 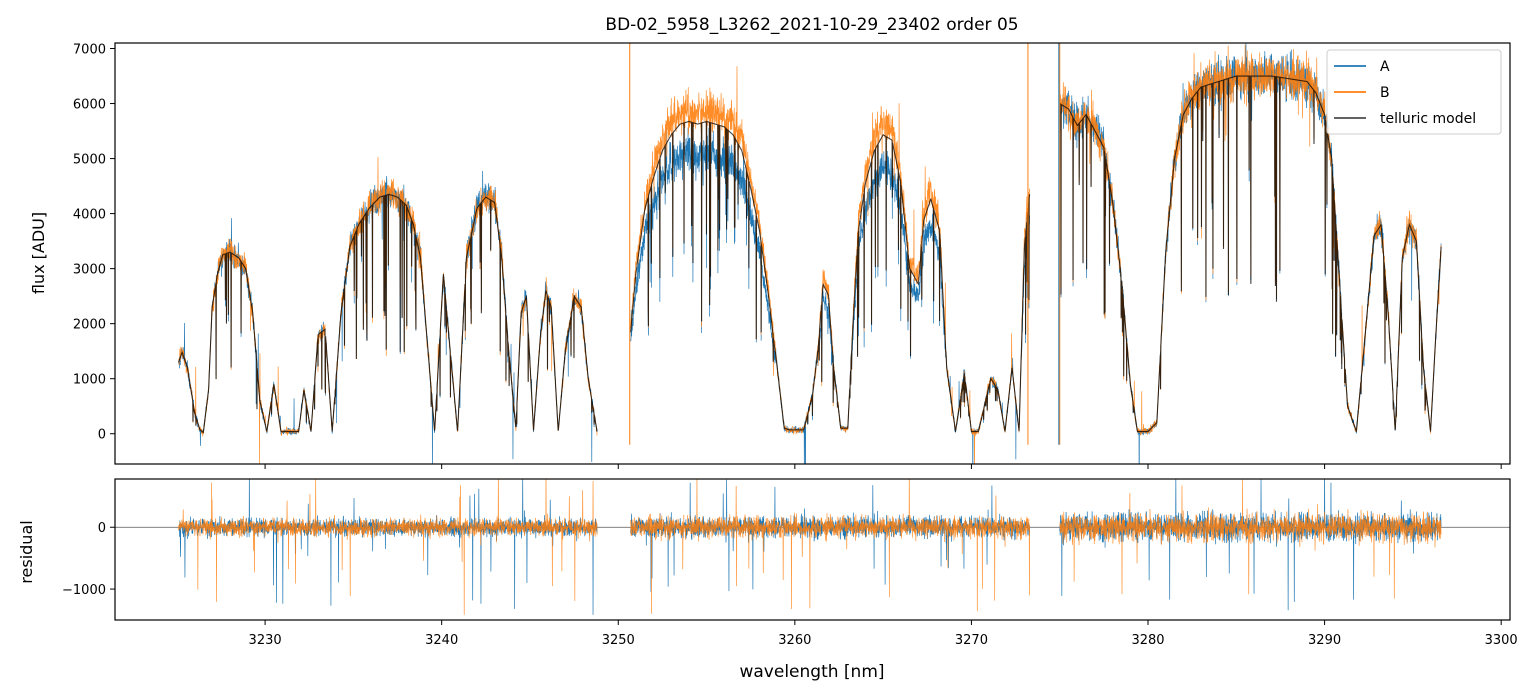 I want to click on top-ylabel: flux [ADU], so click(x=38, y=253).